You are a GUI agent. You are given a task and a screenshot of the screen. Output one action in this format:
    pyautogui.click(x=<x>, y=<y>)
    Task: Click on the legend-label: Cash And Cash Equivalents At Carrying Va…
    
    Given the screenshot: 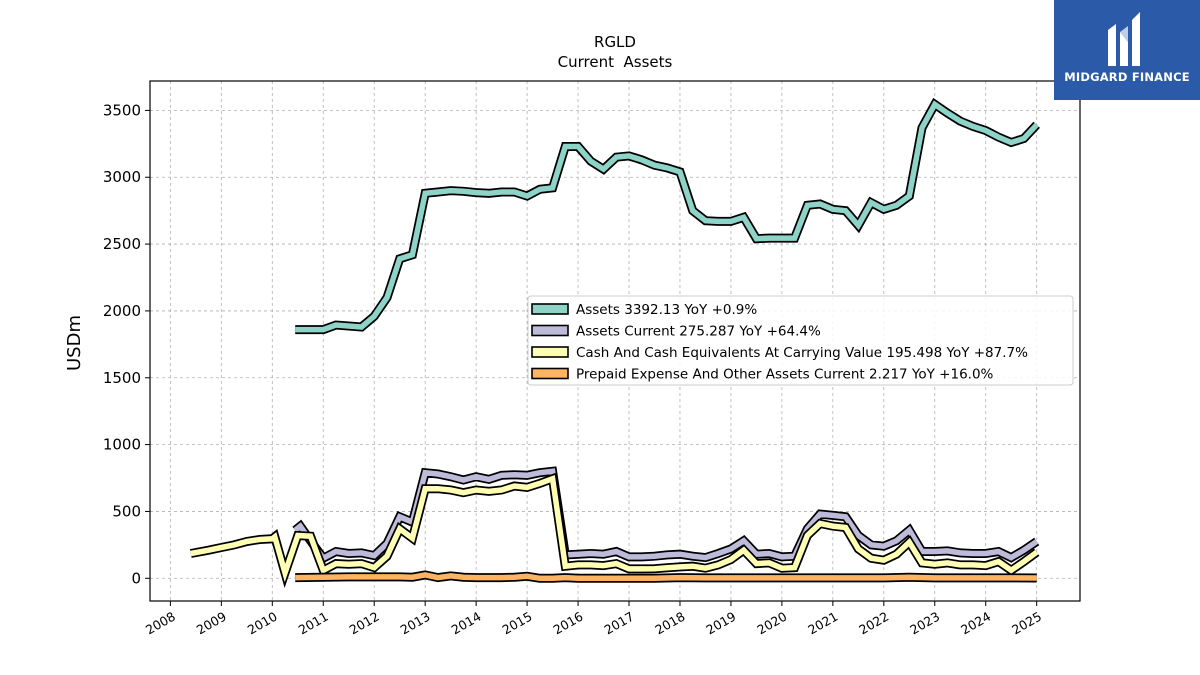 What is the action you would take?
    pyautogui.click(x=802, y=353)
    